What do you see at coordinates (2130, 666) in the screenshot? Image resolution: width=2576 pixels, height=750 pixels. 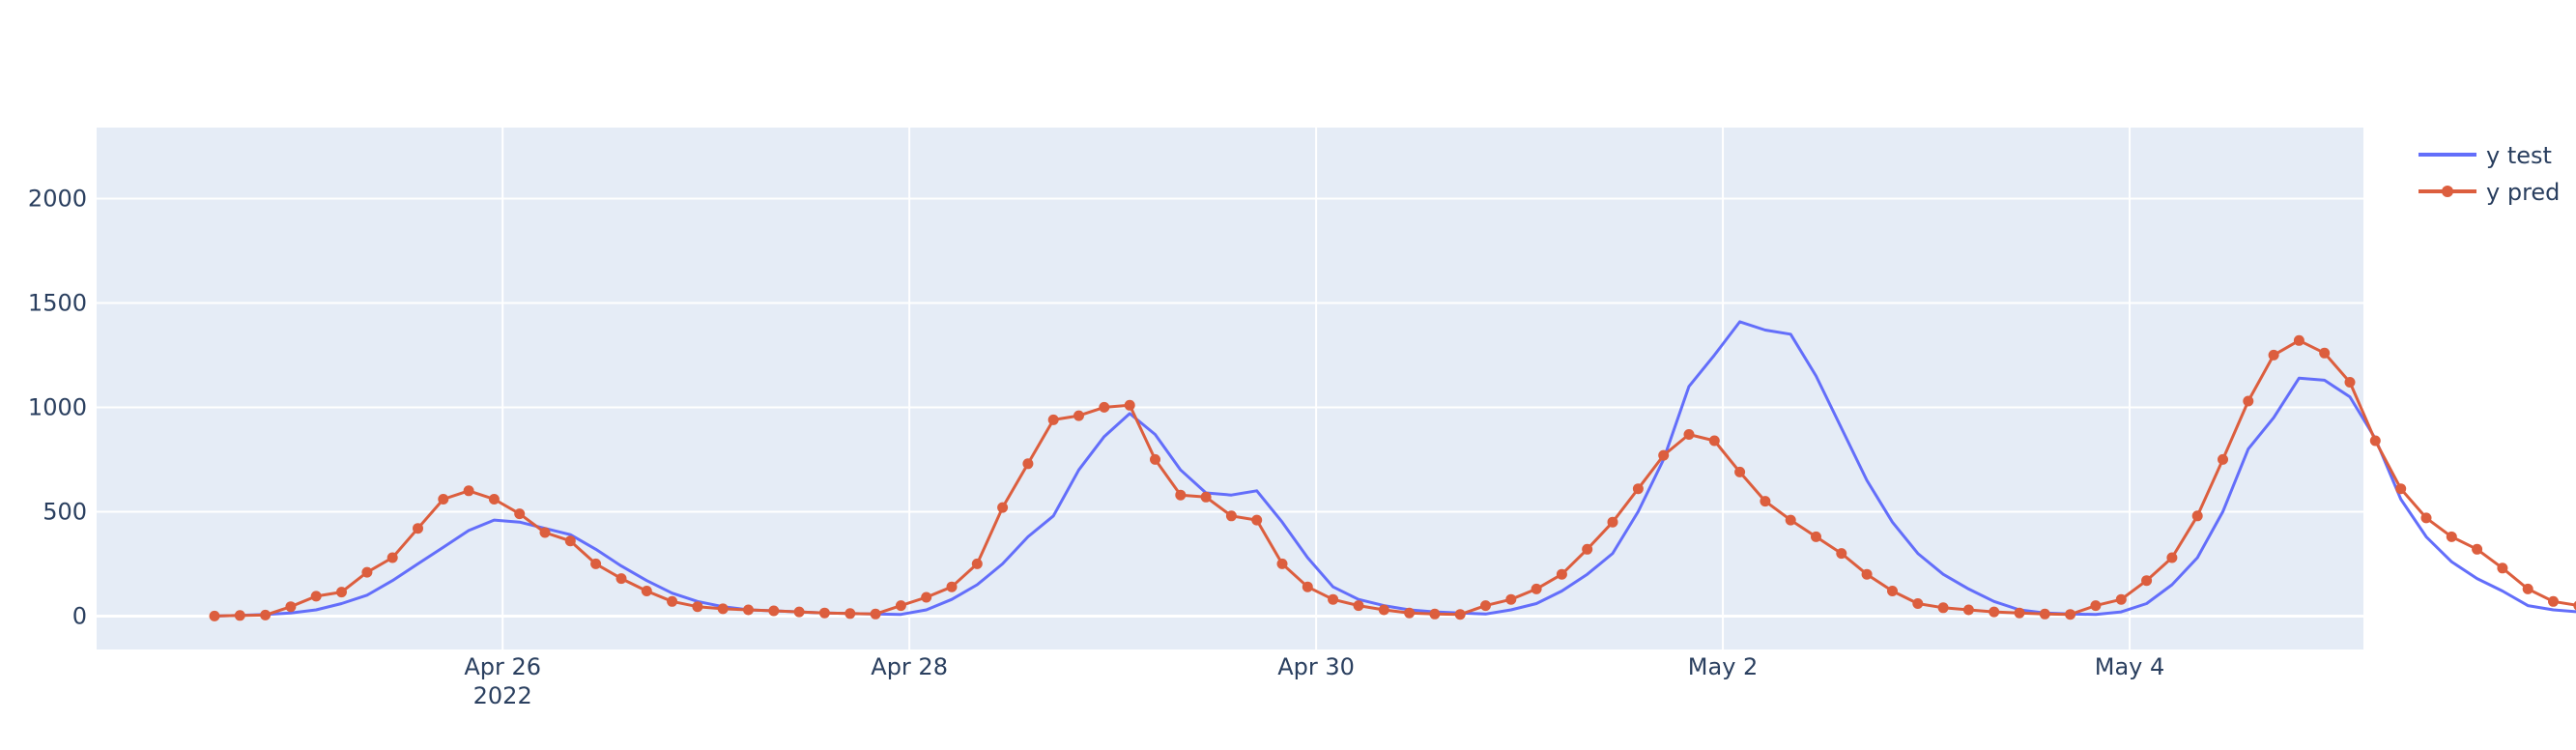 I see `x-tick-label-4: May 4` at bounding box center [2130, 666].